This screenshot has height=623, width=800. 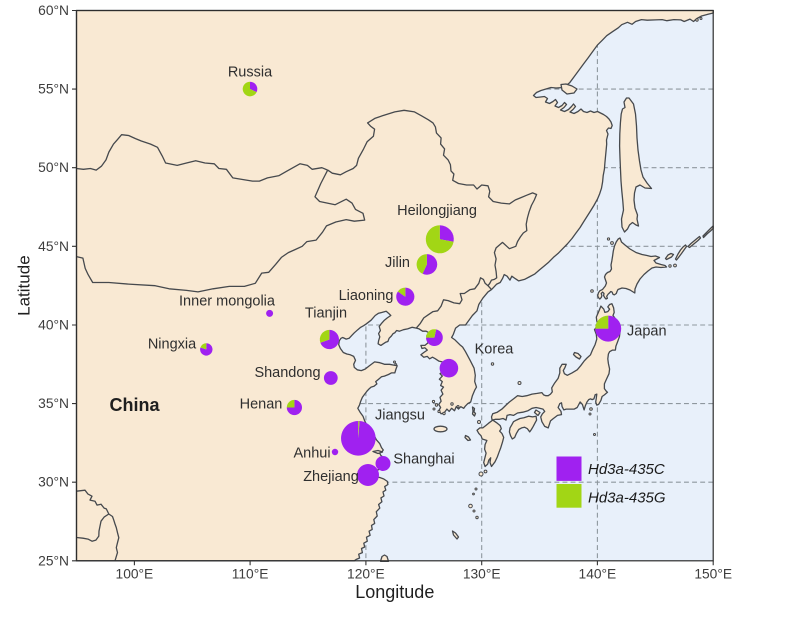 What do you see at coordinates (134, 405) in the screenshot?
I see `svg-text: China` at bounding box center [134, 405].